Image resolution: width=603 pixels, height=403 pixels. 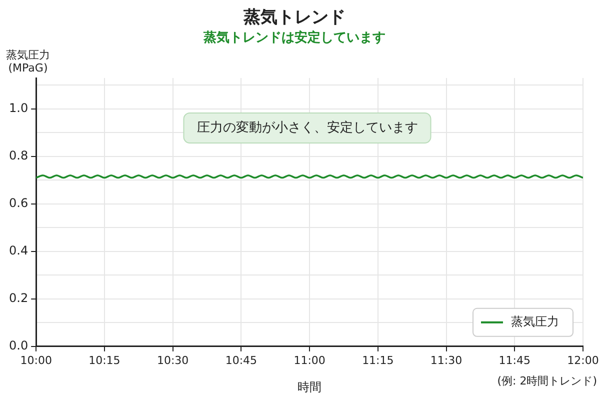 I want to click on text: (例: 2時間トレンド), so click(x=547, y=381).